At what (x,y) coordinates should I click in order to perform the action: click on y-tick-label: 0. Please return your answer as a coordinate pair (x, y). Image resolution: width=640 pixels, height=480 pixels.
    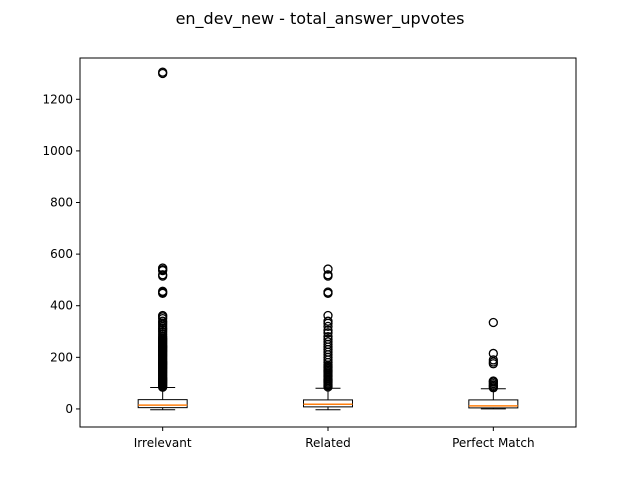
    Looking at the image, I should click on (69, 409).